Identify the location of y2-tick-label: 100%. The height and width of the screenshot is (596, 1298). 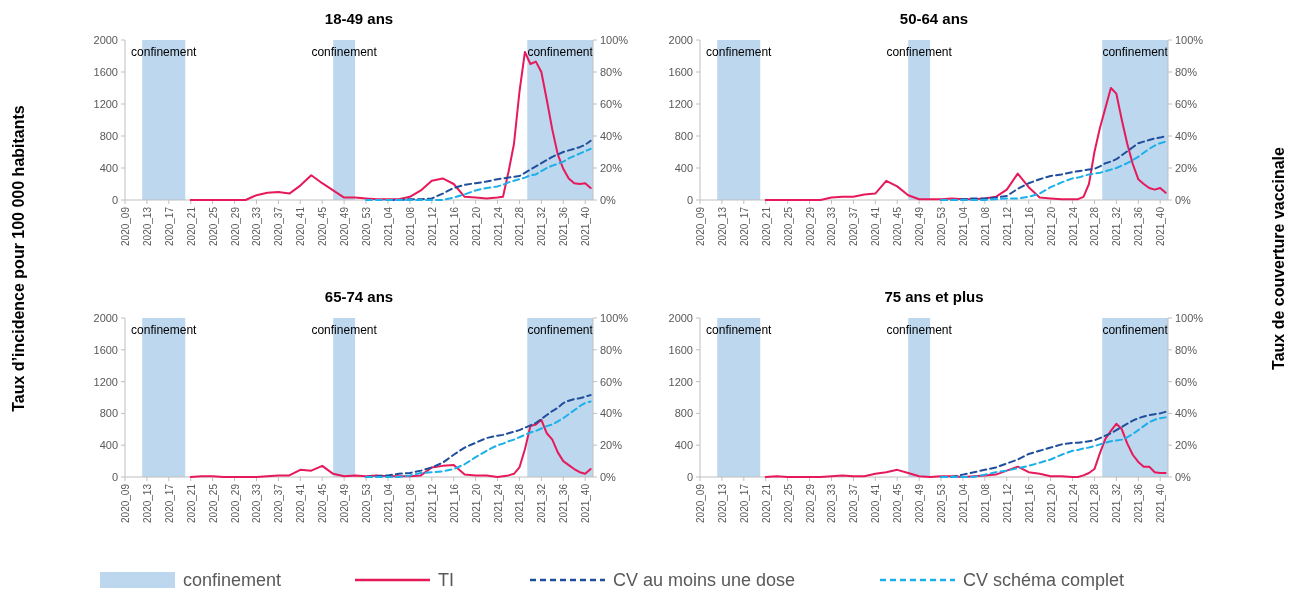
(614, 318).